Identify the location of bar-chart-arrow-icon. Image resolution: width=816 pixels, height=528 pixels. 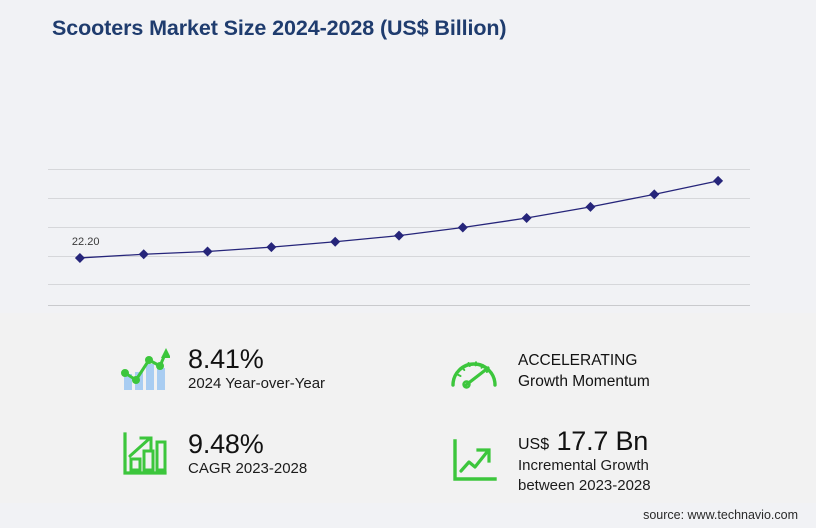
(144, 454).